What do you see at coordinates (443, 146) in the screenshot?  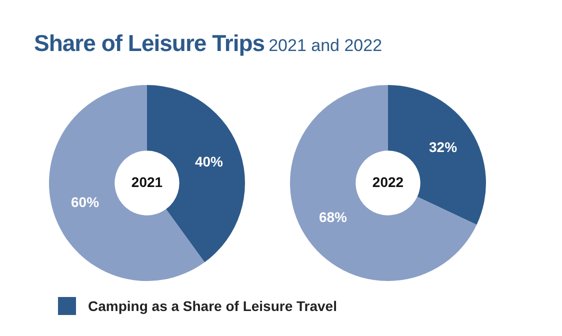 I see `data-label: 32%` at bounding box center [443, 146].